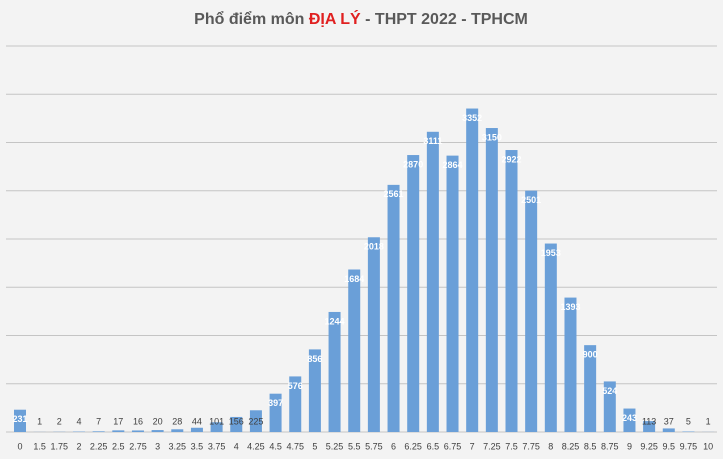 This screenshot has height=459, width=723. What do you see at coordinates (374, 247) in the screenshot?
I see `data-label: 2018` at bounding box center [374, 247].